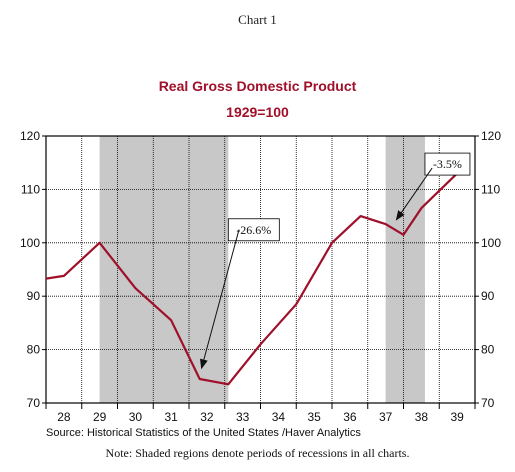 The width and height of the screenshot is (515, 472). Describe the element at coordinates (491, 243) in the screenshot. I see `y-tick-label-right: 100` at that location.